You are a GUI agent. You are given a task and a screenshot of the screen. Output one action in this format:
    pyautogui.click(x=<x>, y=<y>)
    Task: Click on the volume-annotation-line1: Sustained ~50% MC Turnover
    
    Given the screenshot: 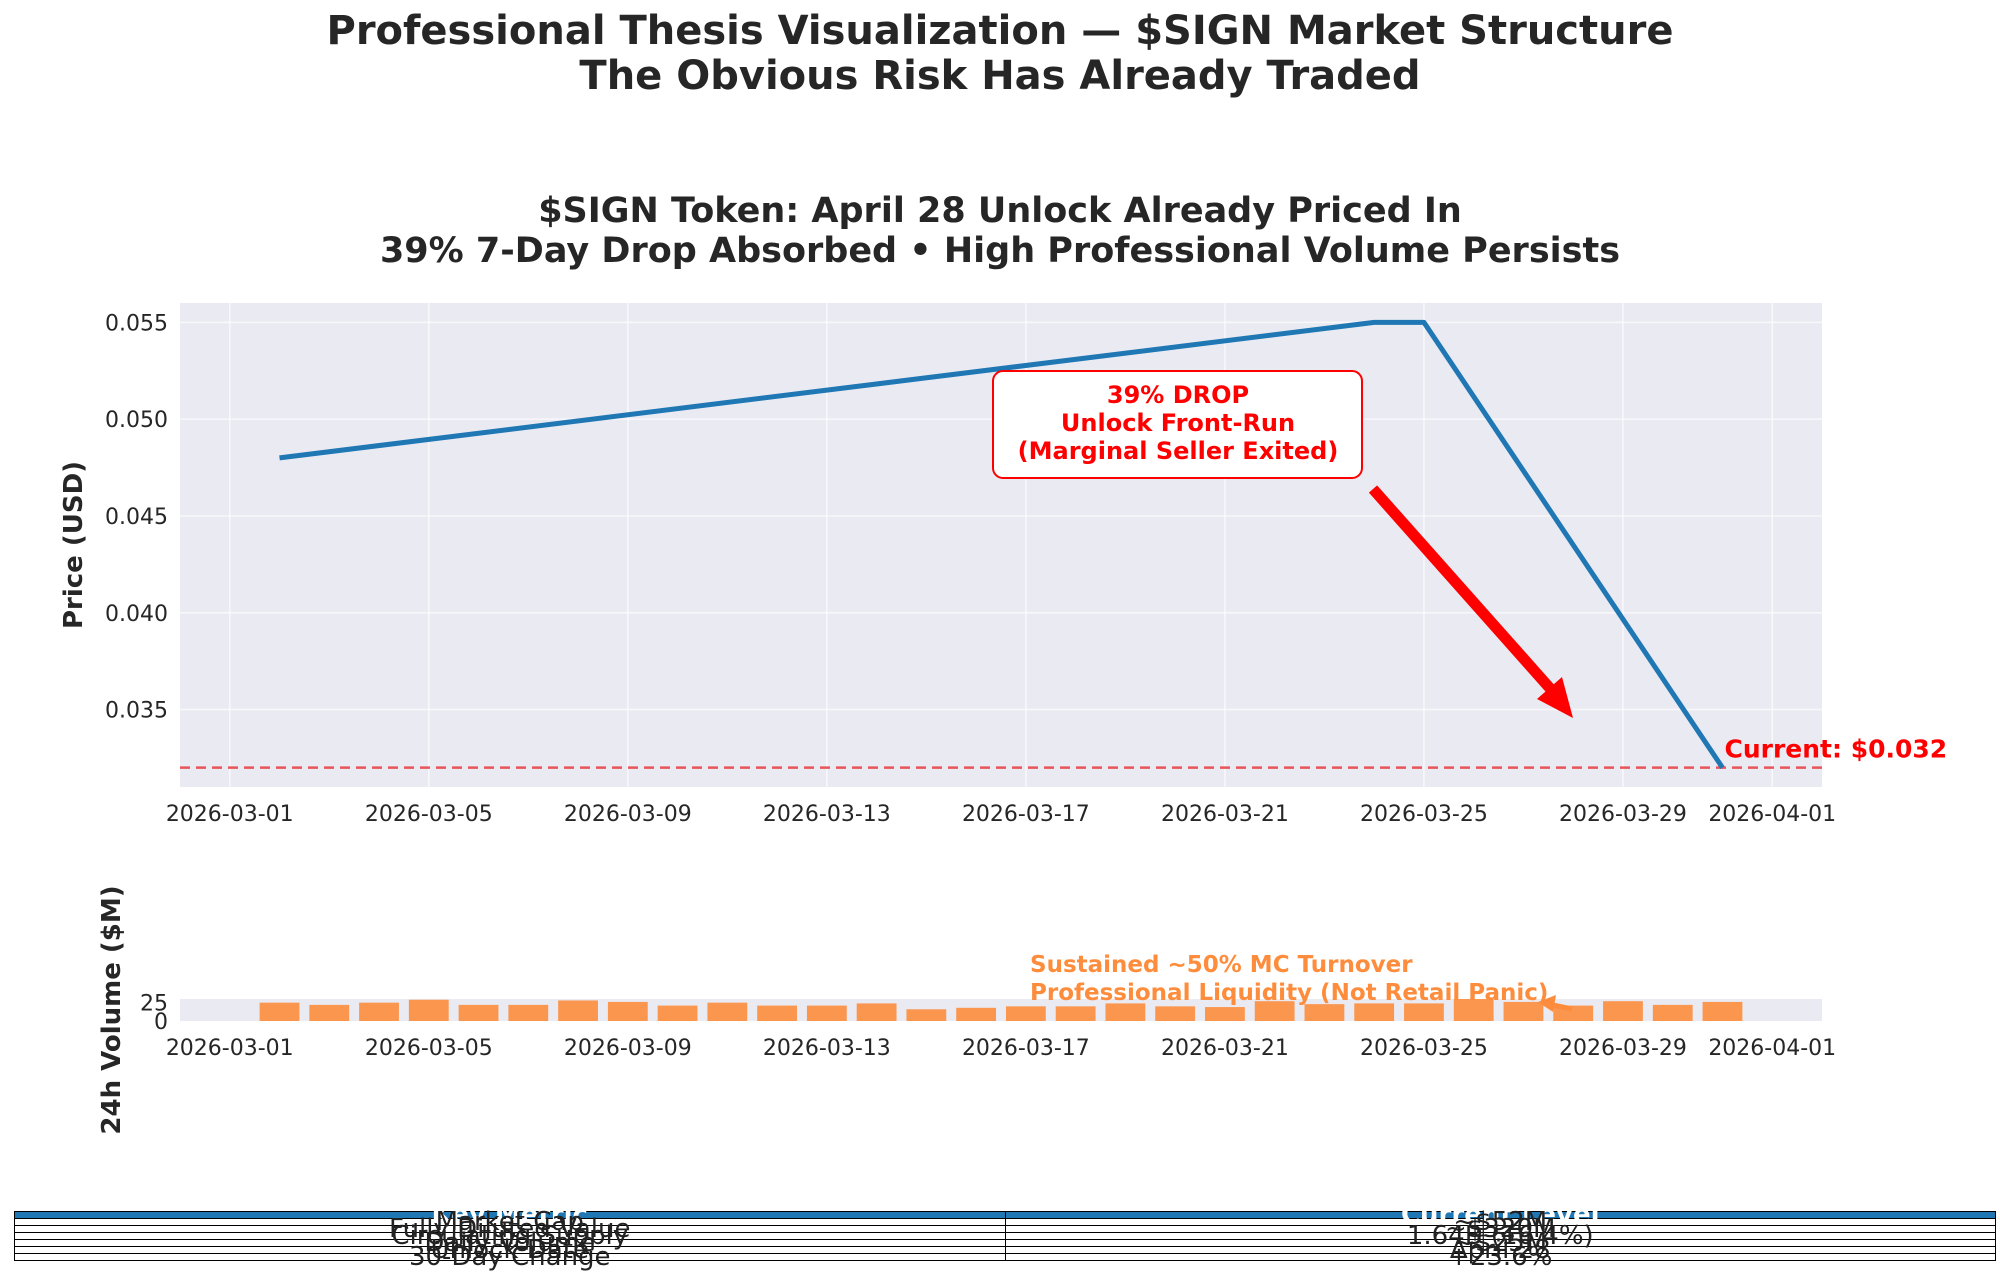 What is the action you would take?
    pyautogui.click(x=1221, y=965)
    